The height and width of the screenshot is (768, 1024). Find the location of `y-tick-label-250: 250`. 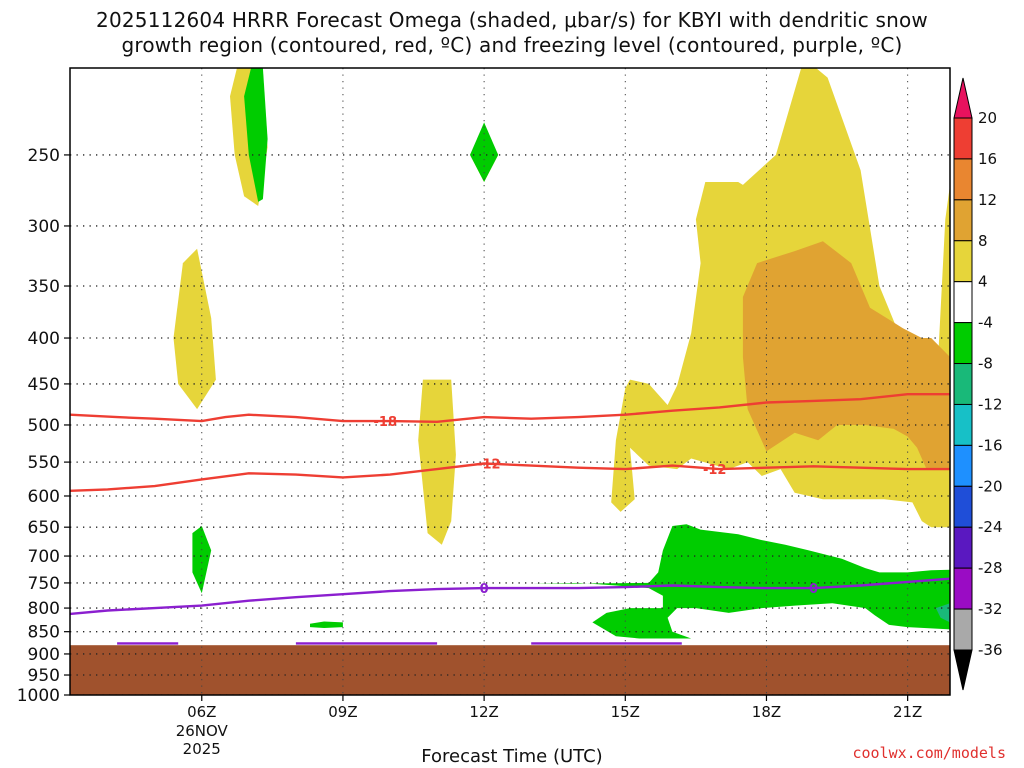

y-tick-label-250: 250 is located at coordinates (44, 156).